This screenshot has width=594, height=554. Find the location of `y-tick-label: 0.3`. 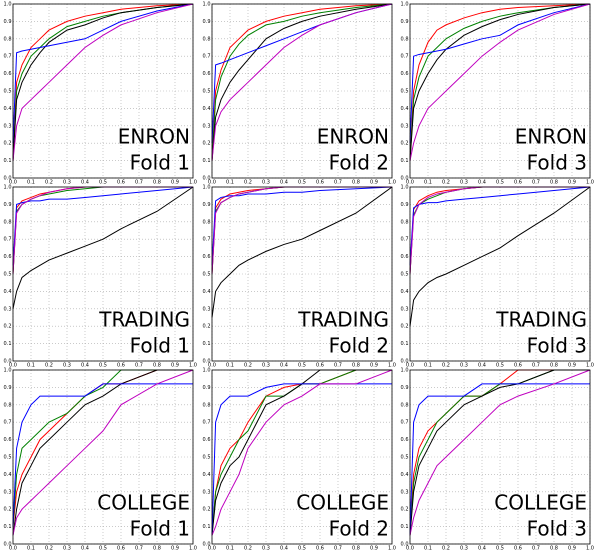

y-tick-label: 0.3 is located at coordinates (405, 492).